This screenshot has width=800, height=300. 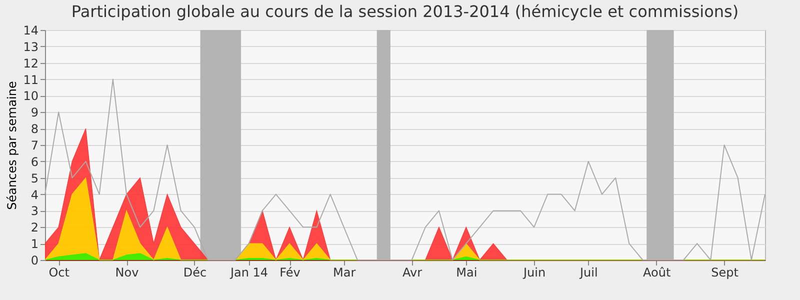 What do you see at coordinates (34, 161) in the screenshot?
I see `y-tick-label: 6` at bounding box center [34, 161].